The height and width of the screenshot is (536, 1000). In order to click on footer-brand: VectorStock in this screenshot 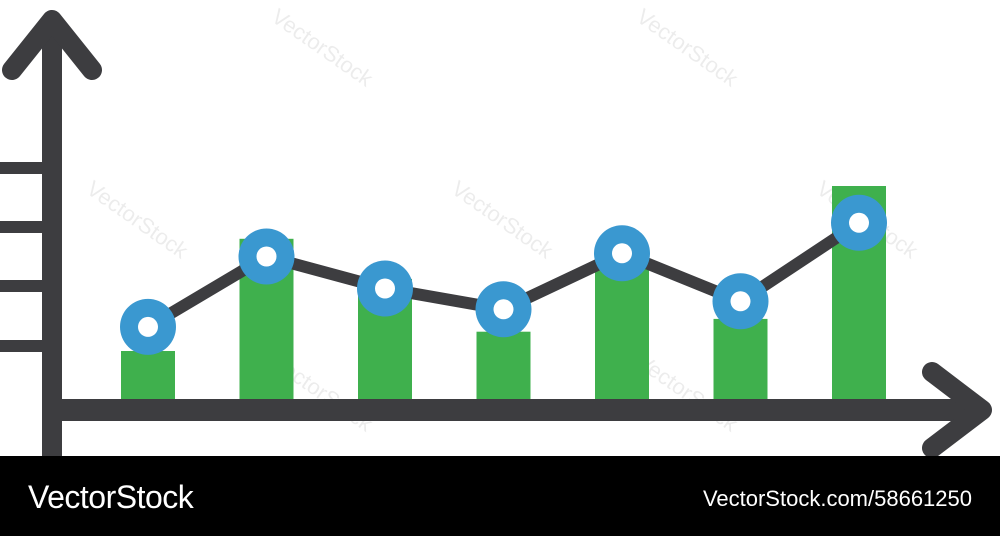, I will do `click(111, 497)`.